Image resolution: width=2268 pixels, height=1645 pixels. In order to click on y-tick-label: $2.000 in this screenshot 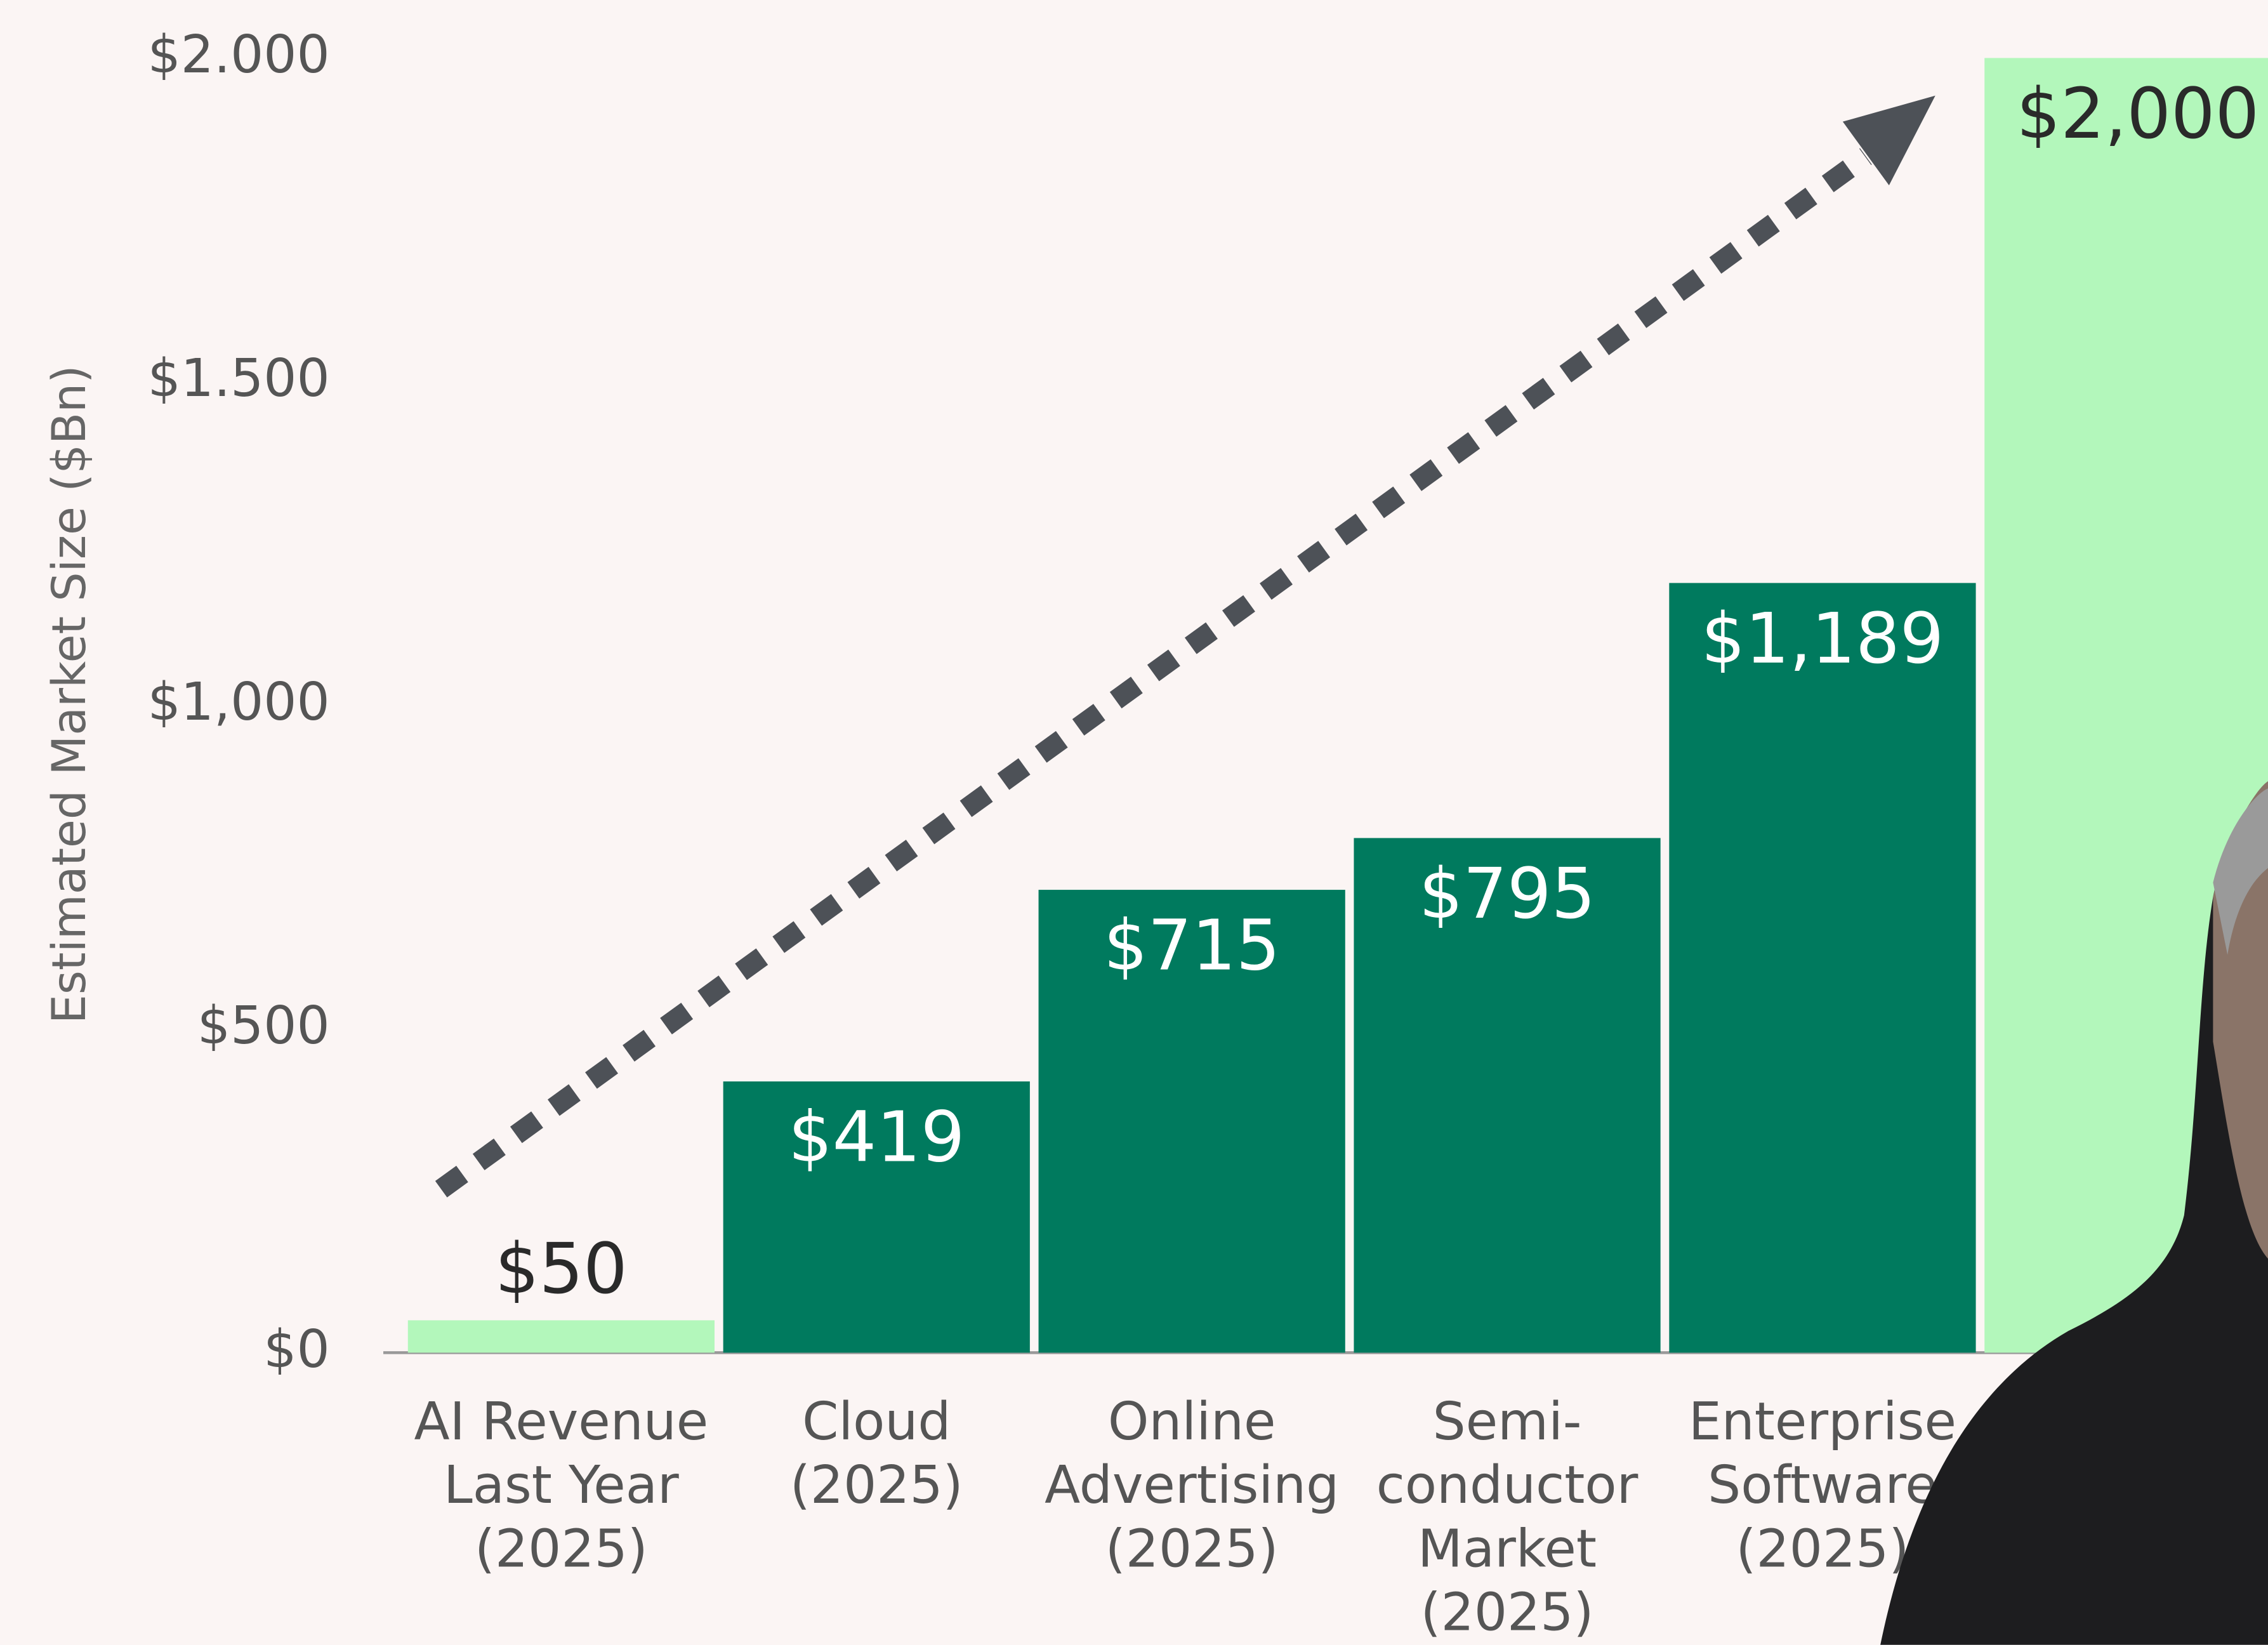, I will do `click(239, 55)`.